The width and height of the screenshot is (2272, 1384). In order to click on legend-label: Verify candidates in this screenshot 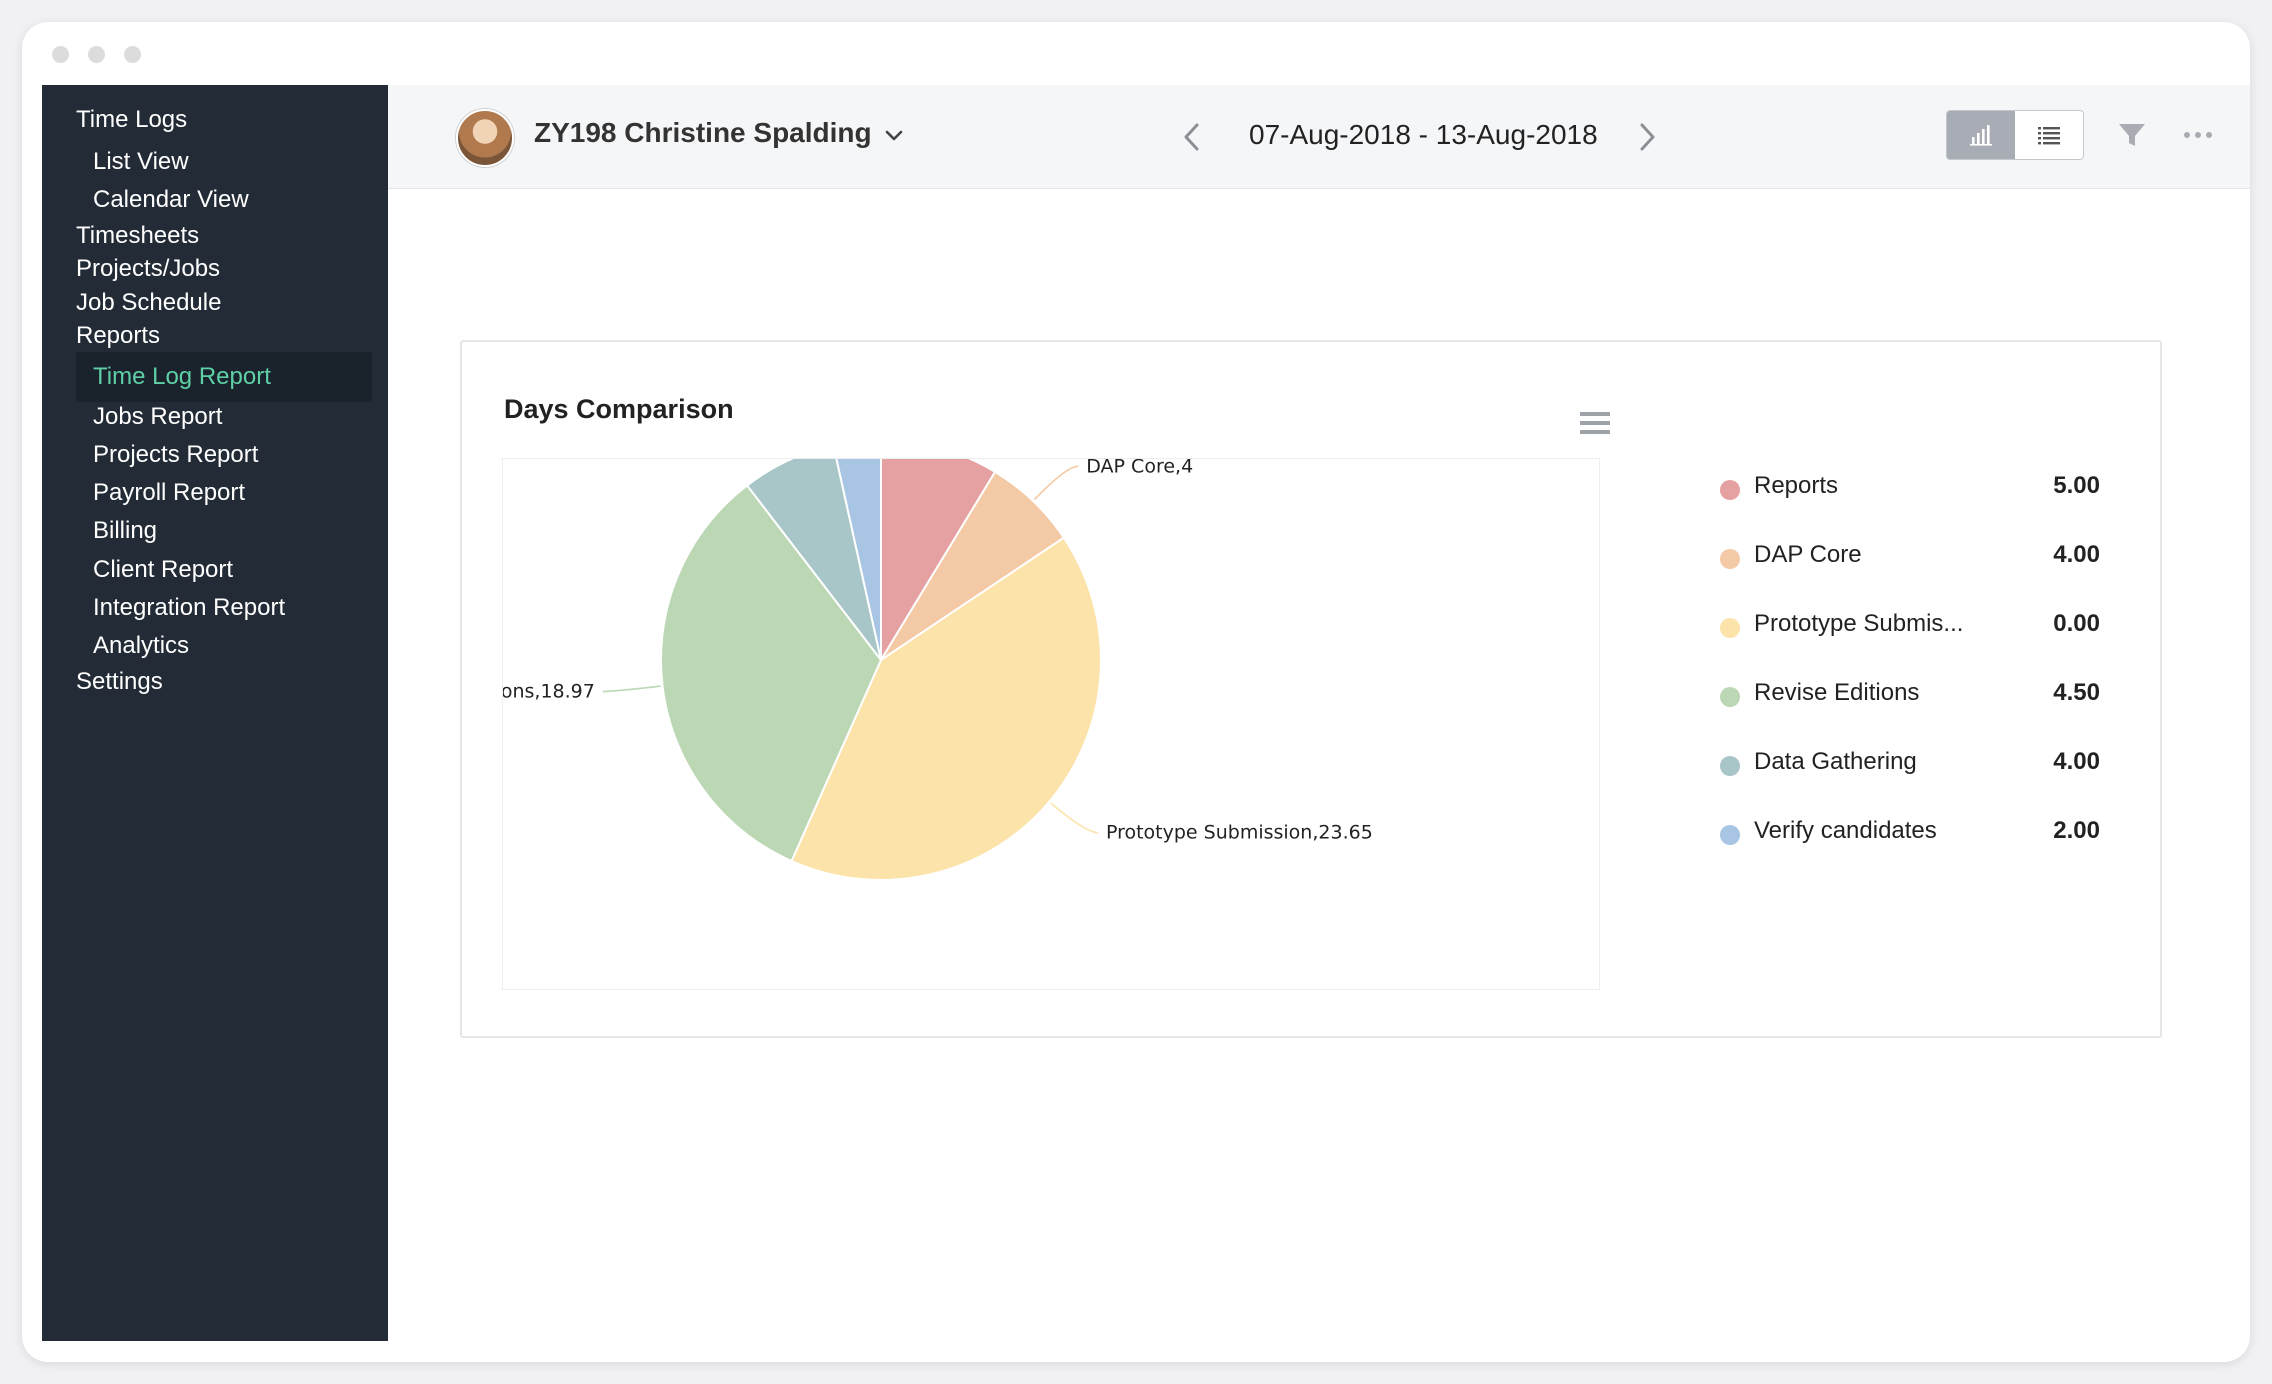, I will do `click(1845, 830)`.